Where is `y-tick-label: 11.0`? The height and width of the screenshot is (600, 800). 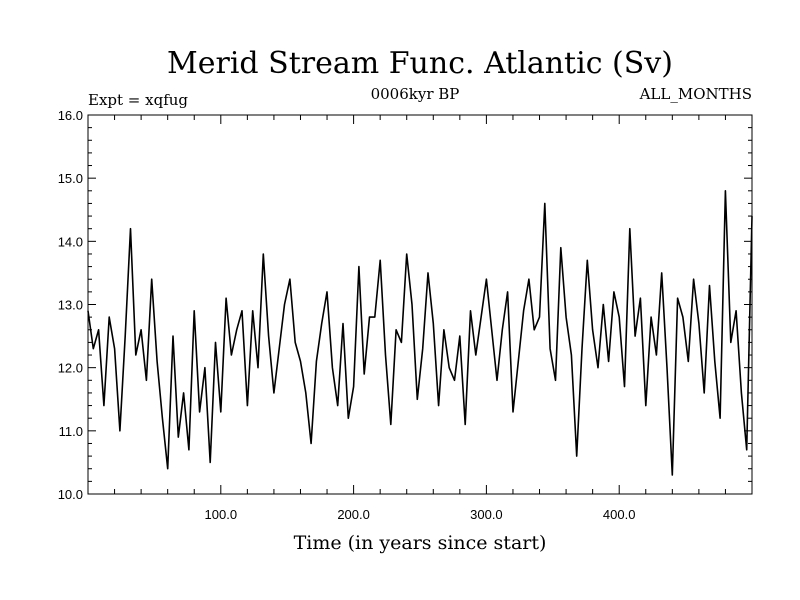 y-tick-label: 11.0 is located at coordinates (71, 431).